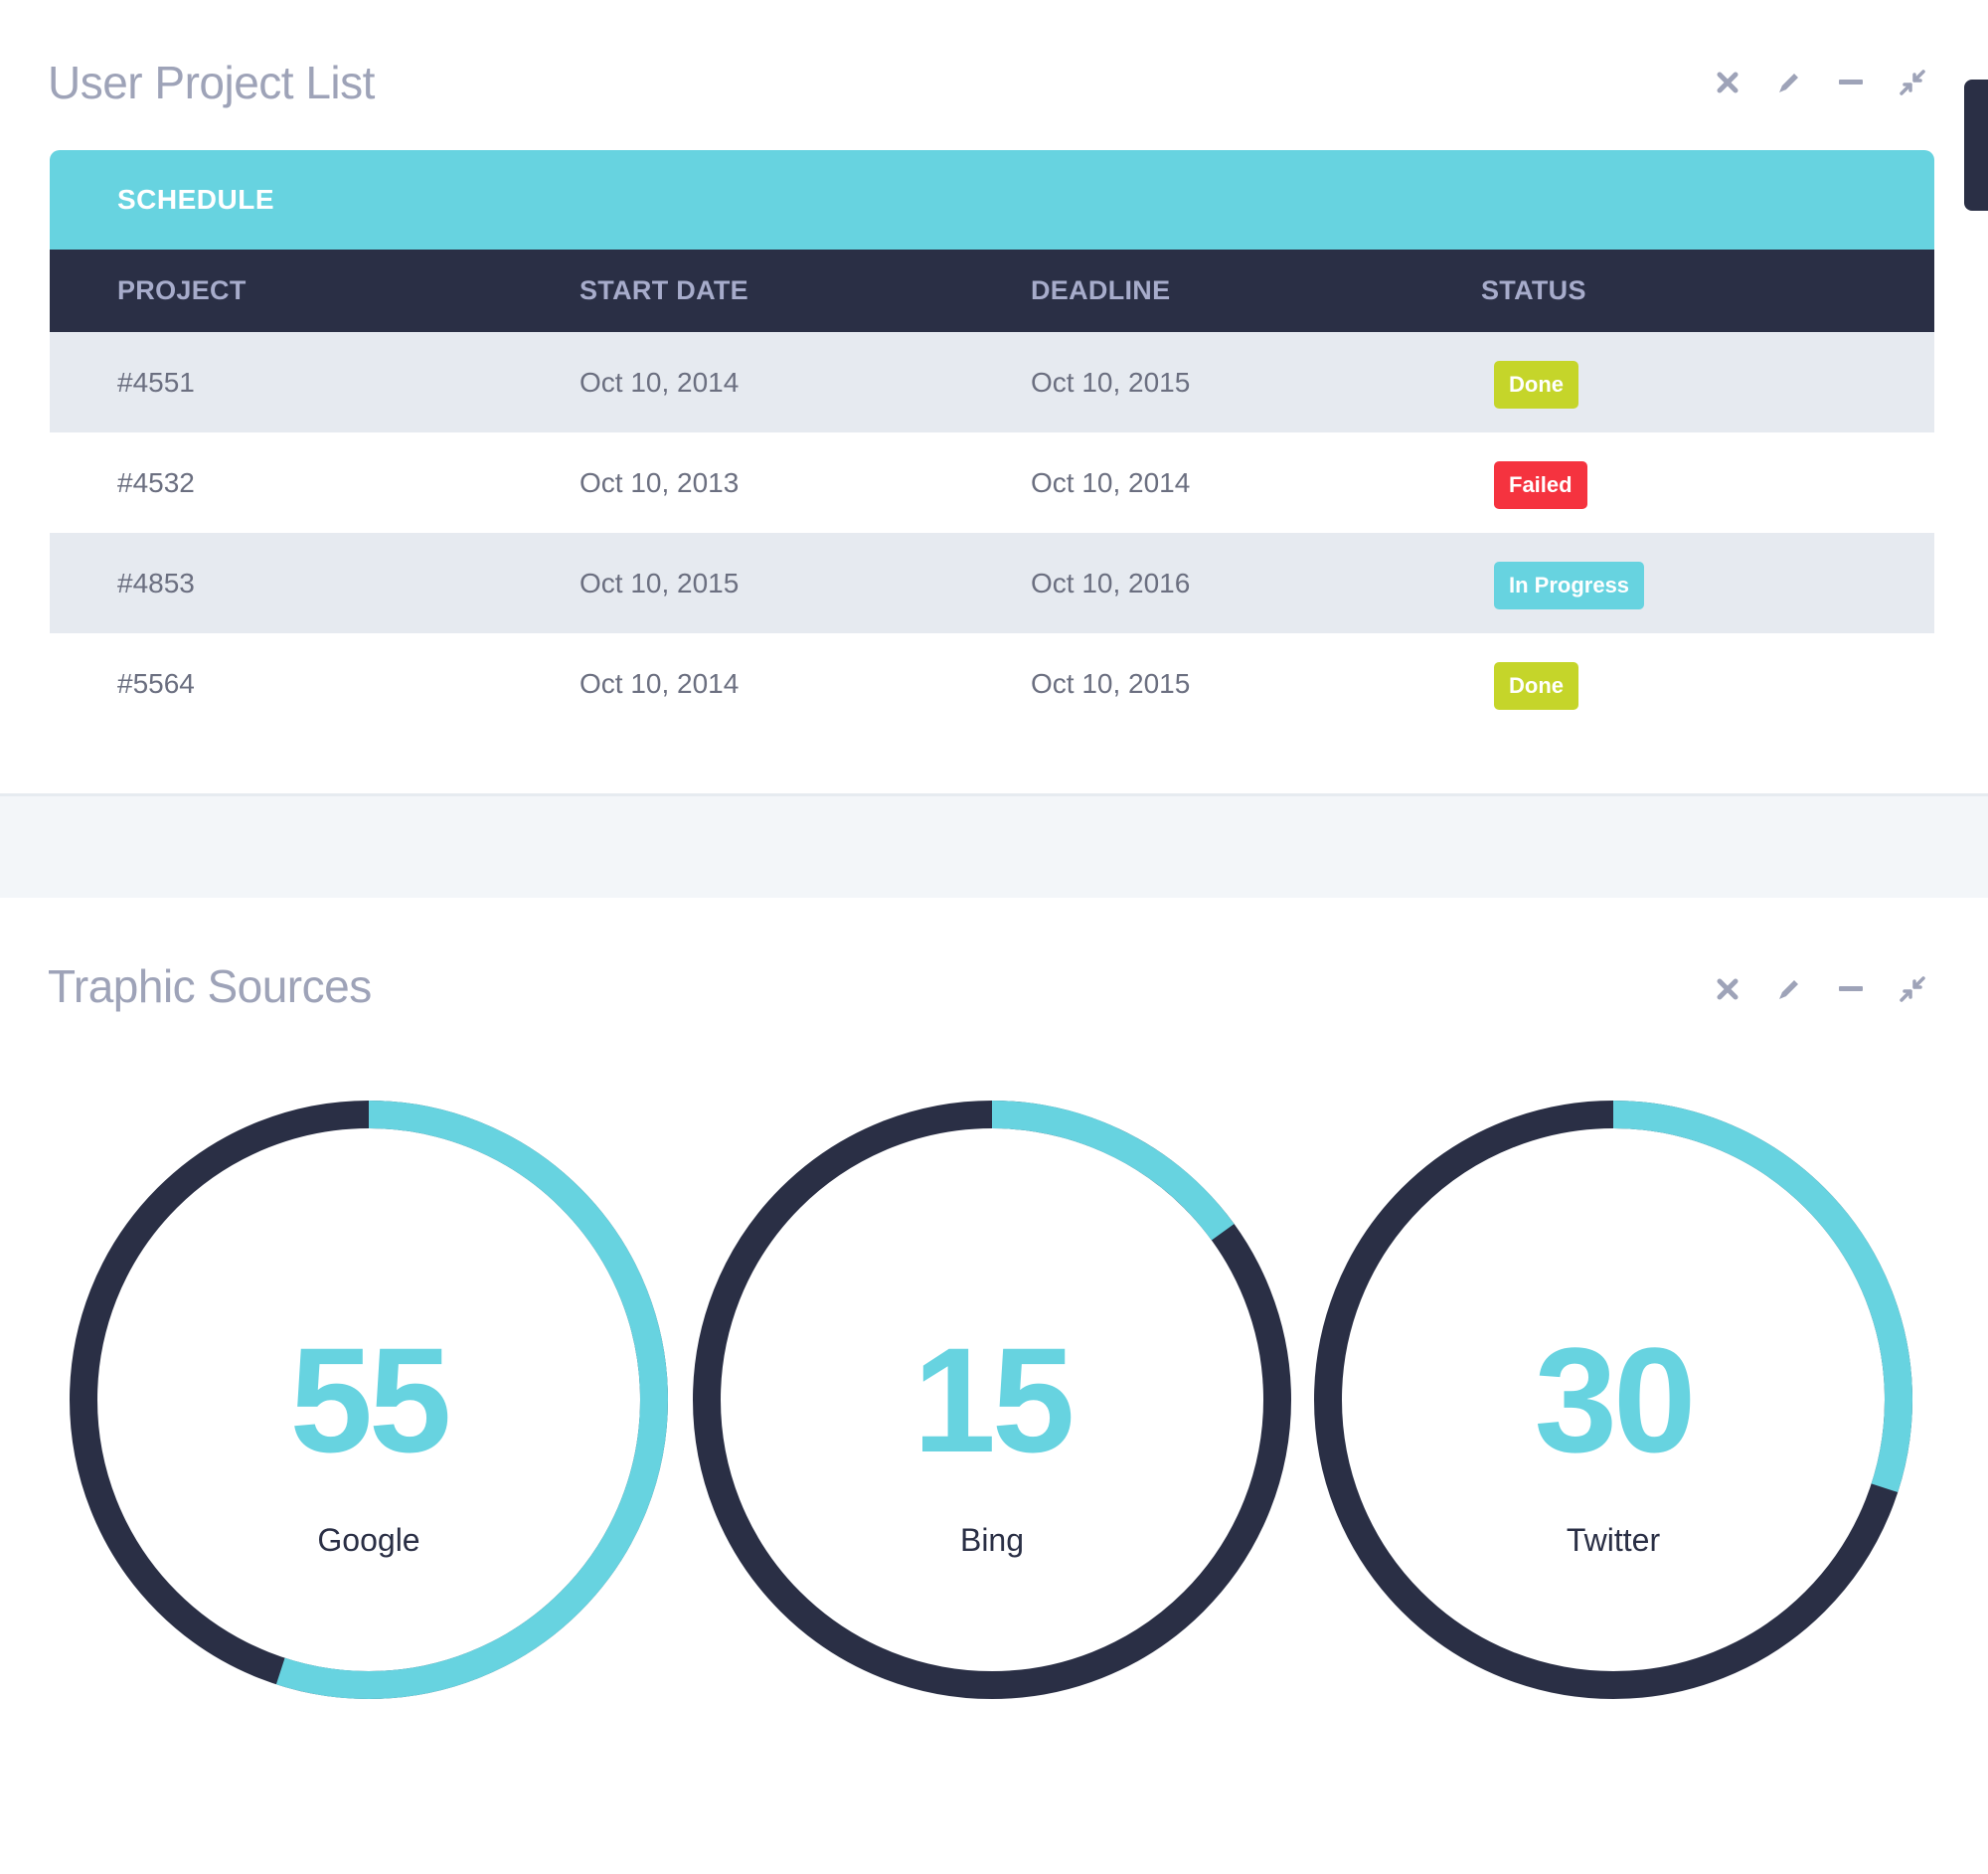 This screenshot has height=1874, width=1988. I want to click on gauge-twitter: 30, so click(1613, 1400).